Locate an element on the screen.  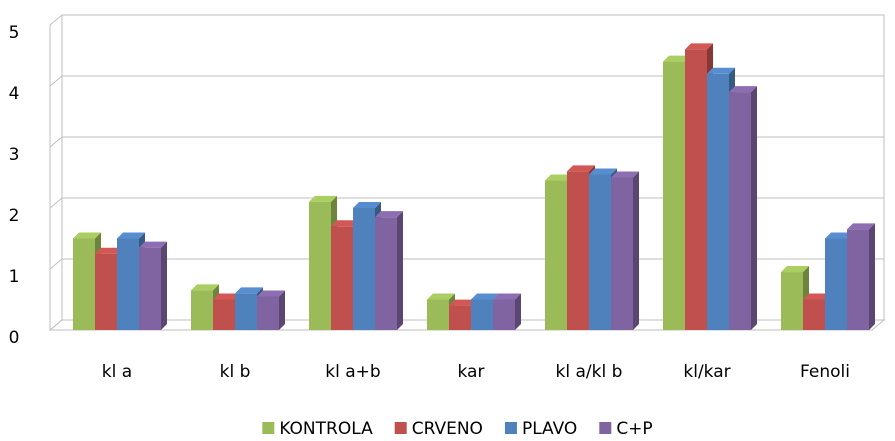
x-tick-label: kar is located at coordinates (471, 372).